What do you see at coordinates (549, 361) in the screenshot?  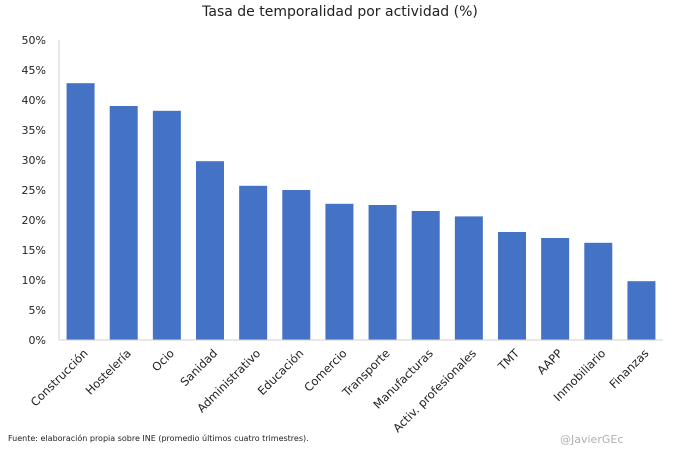 I see `x-tick-label: AAPP` at bounding box center [549, 361].